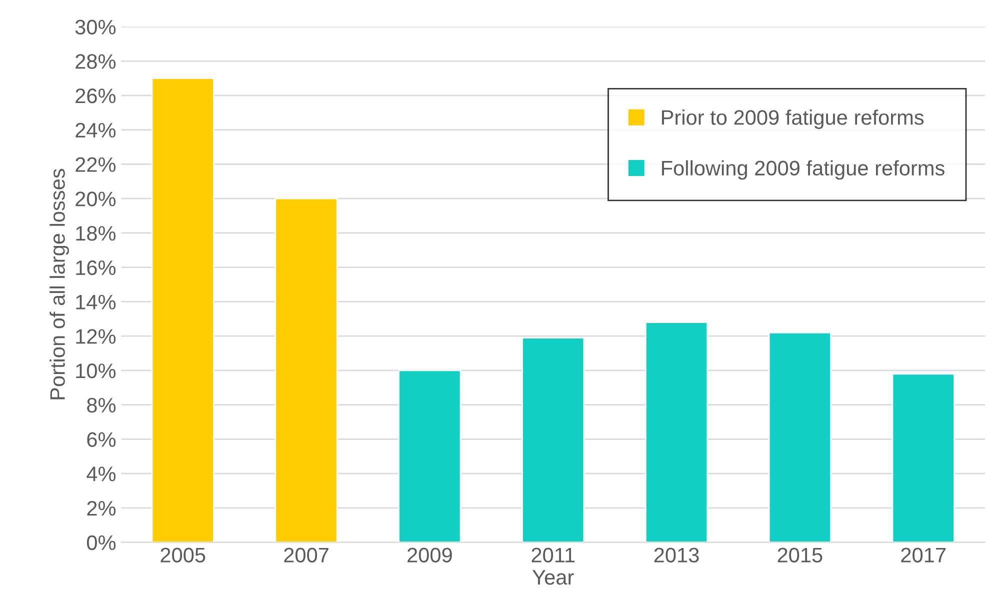 The height and width of the screenshot is (608, 993). I want to click on y-tick-label: 14%, so click(96, 302).